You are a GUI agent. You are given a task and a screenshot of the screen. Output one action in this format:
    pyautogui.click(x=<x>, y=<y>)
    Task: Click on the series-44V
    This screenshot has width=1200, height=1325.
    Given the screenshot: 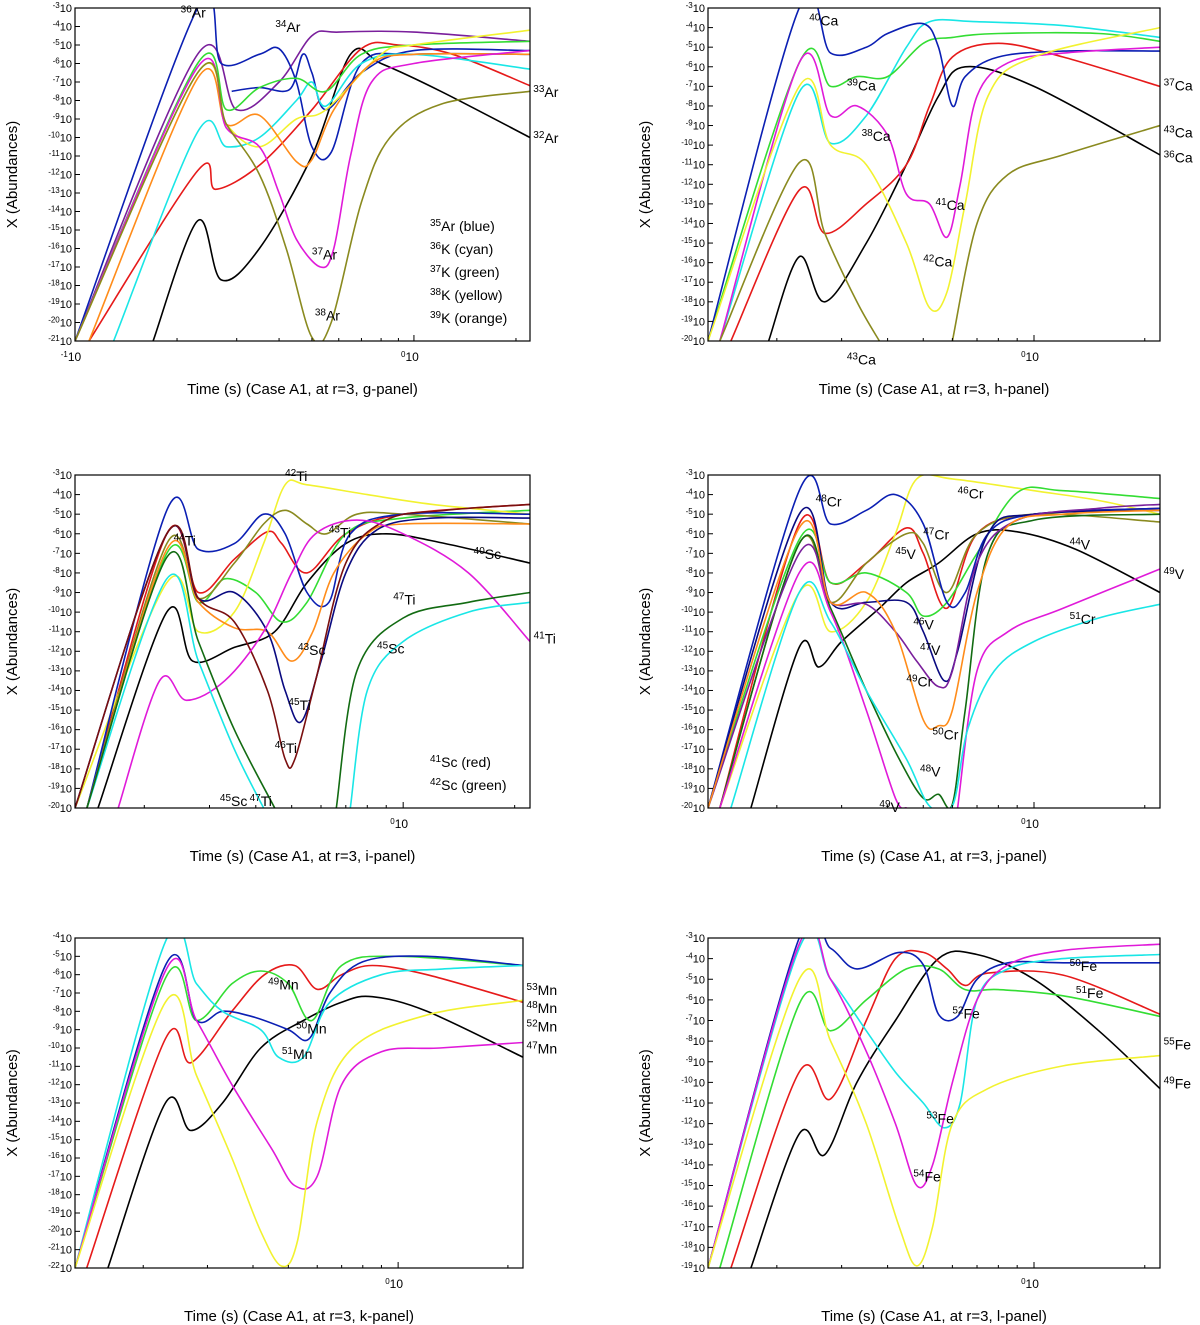 What is the action you would take?
    pyautogui.click(x=955, y=668)
    